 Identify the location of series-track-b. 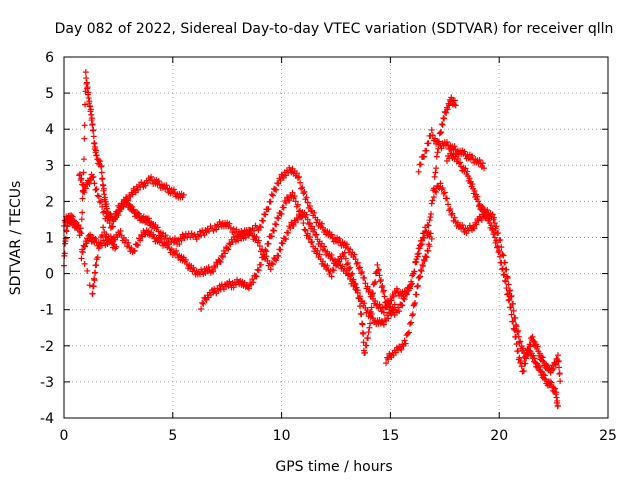
(131, 201).